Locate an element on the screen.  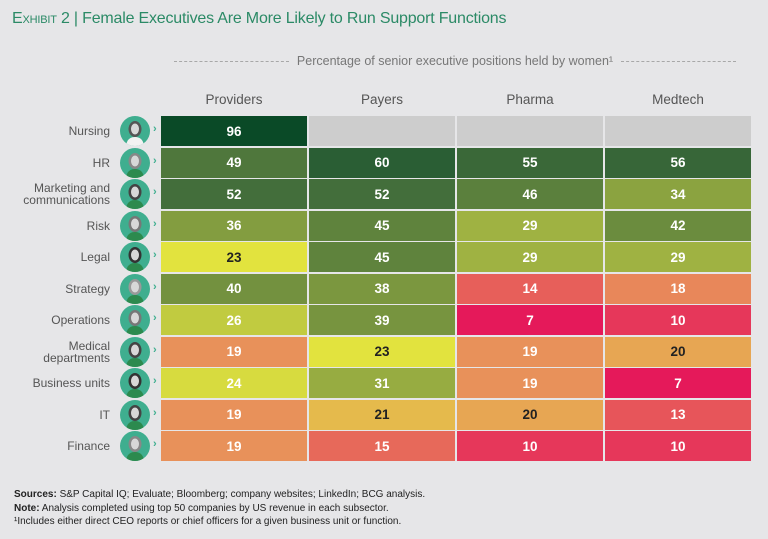
heatmap-cell-medtech: 18 is located at coordinates (678, 288).